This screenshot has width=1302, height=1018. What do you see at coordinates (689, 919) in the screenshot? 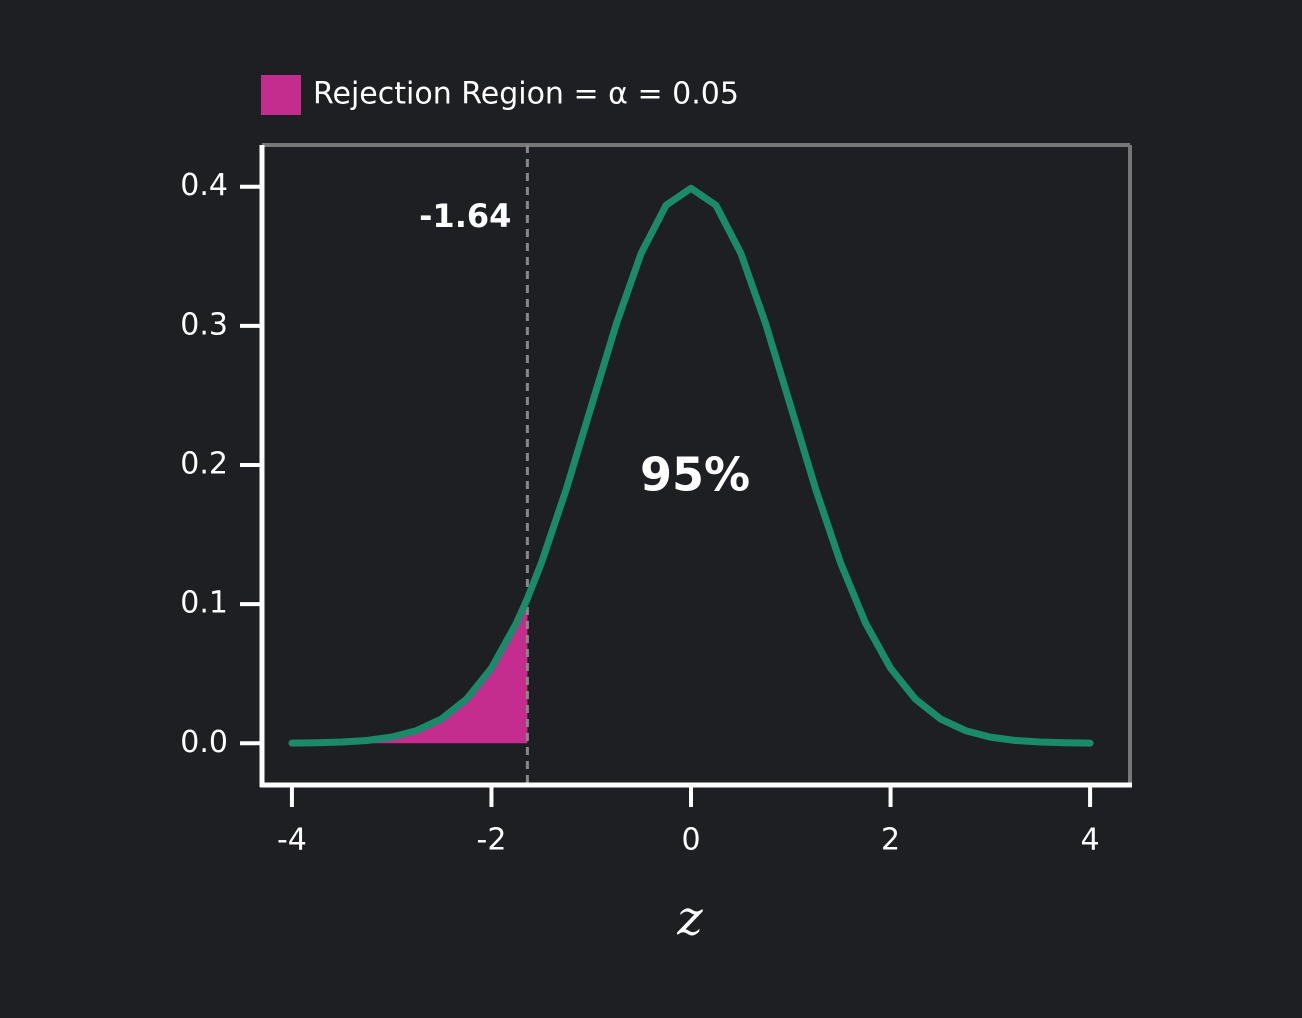
I see `x-axis-label: z` at bounding box center [689, 919].